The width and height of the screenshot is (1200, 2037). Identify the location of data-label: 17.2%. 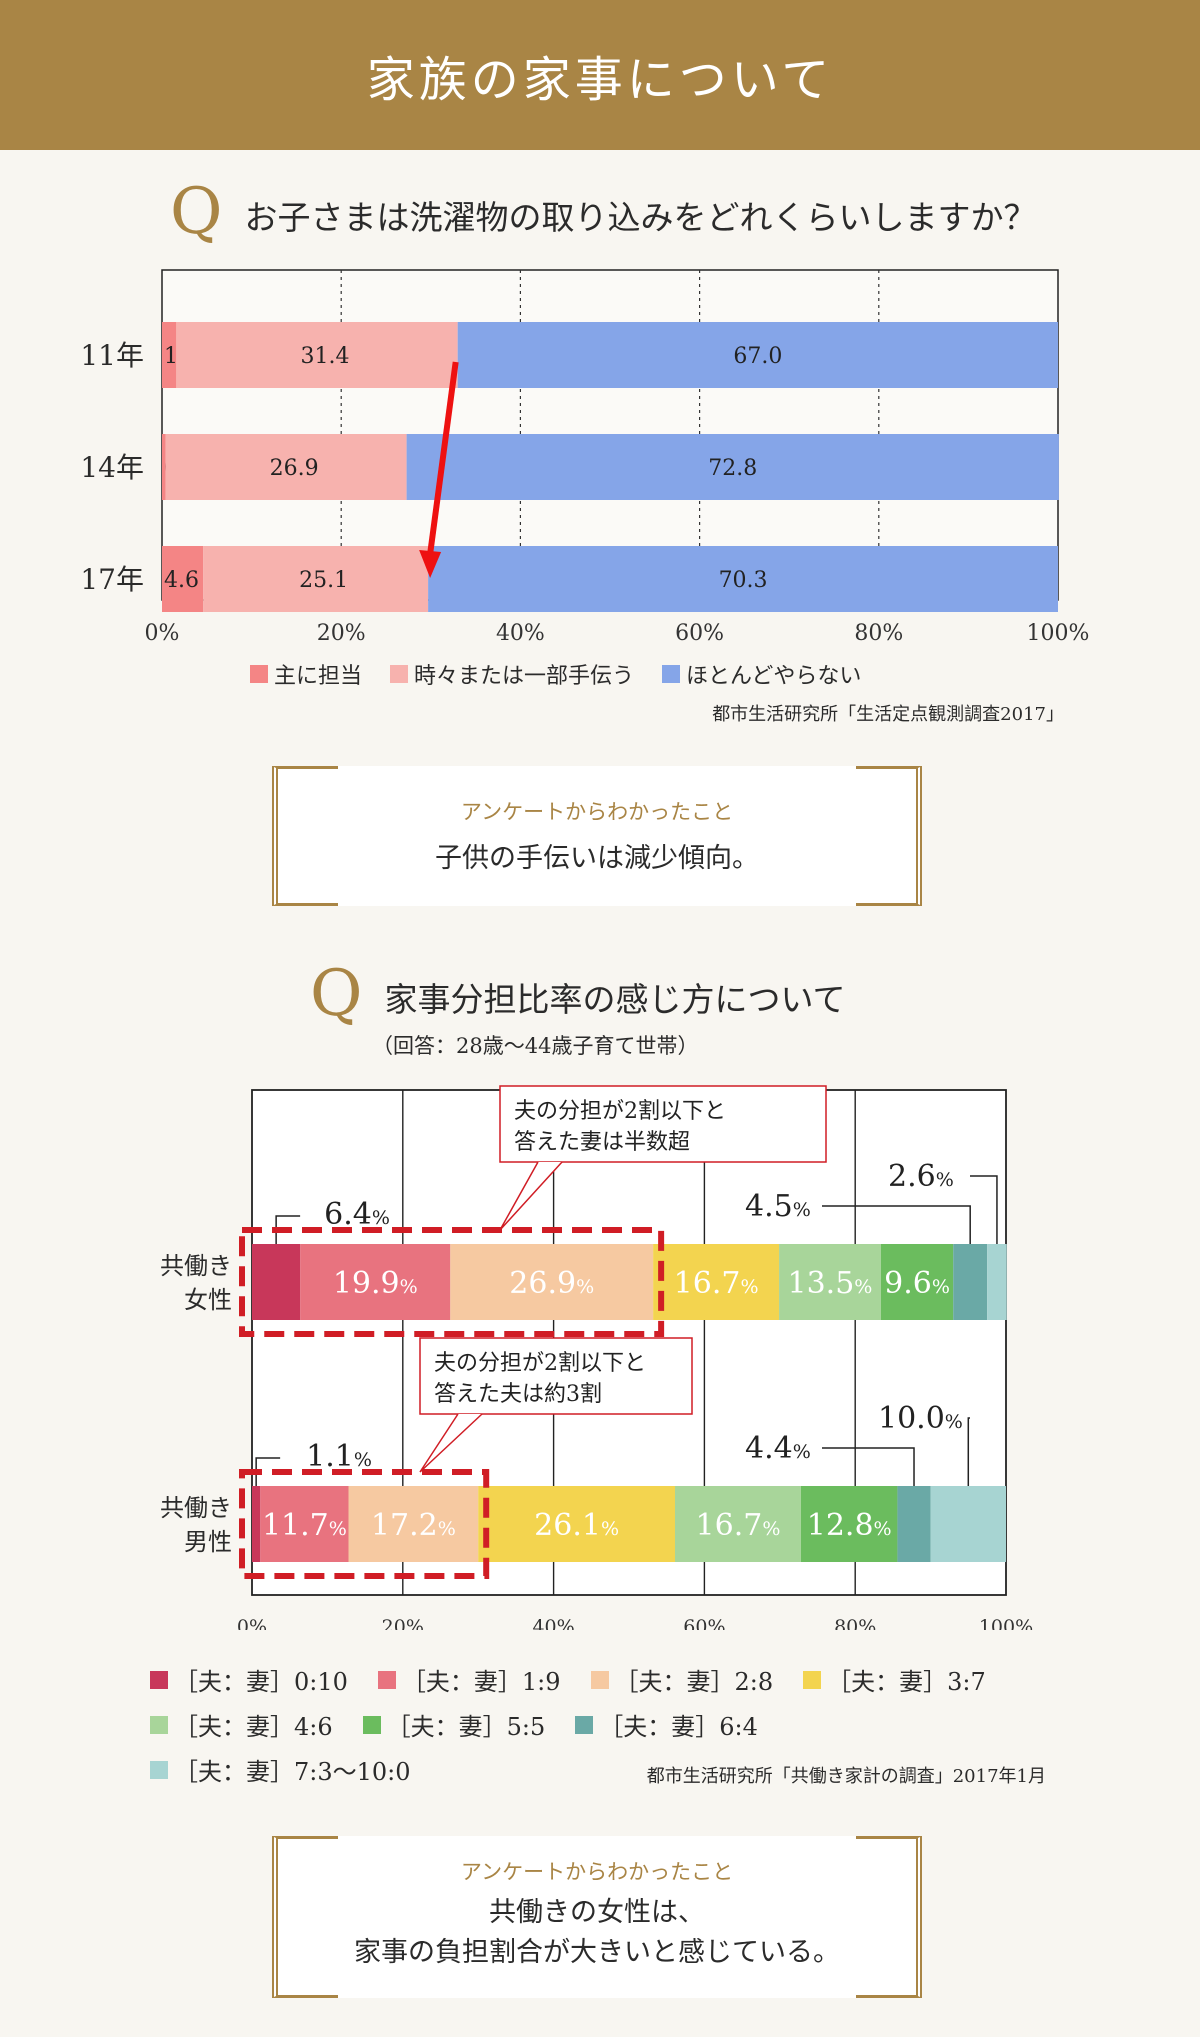
(413, 1525).